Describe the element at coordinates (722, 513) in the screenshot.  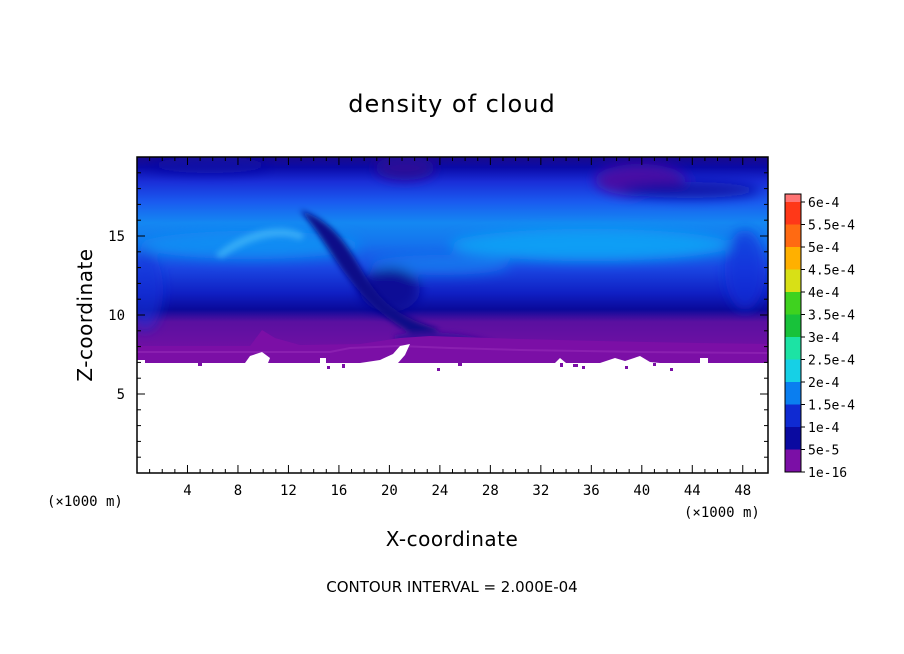
I see `x-axis-unit-right: (×1000 m)` at that location.